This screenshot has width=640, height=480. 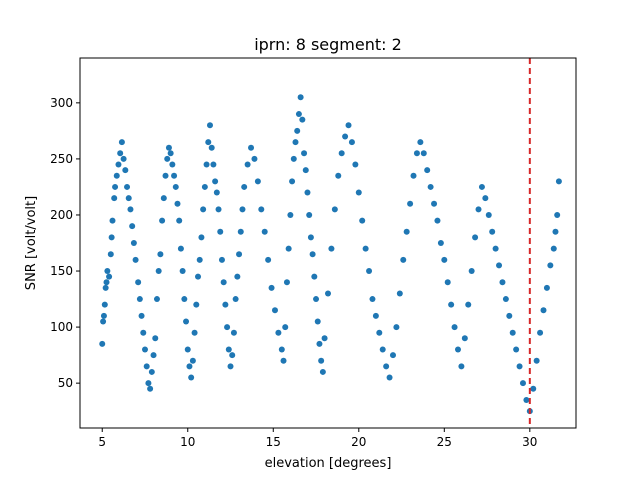 I want to click on y-tick-label: 50, so click(x=65, y=383).